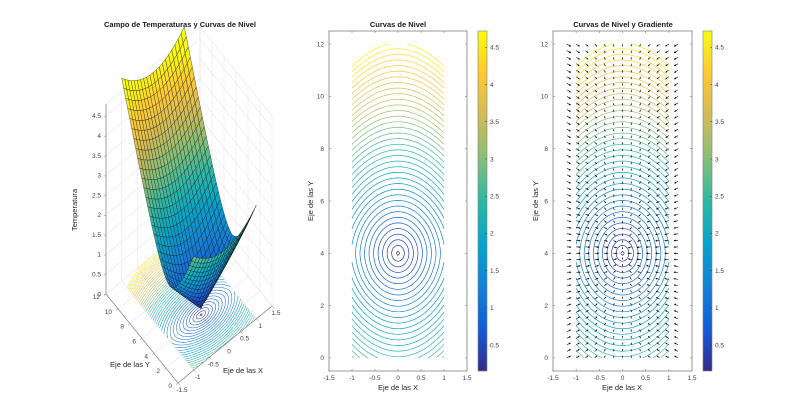  What do you see at coordinates (229, 352) in the screenshot?
I see `surface-x-tick-label: 0` at bounding box center [229, 352].